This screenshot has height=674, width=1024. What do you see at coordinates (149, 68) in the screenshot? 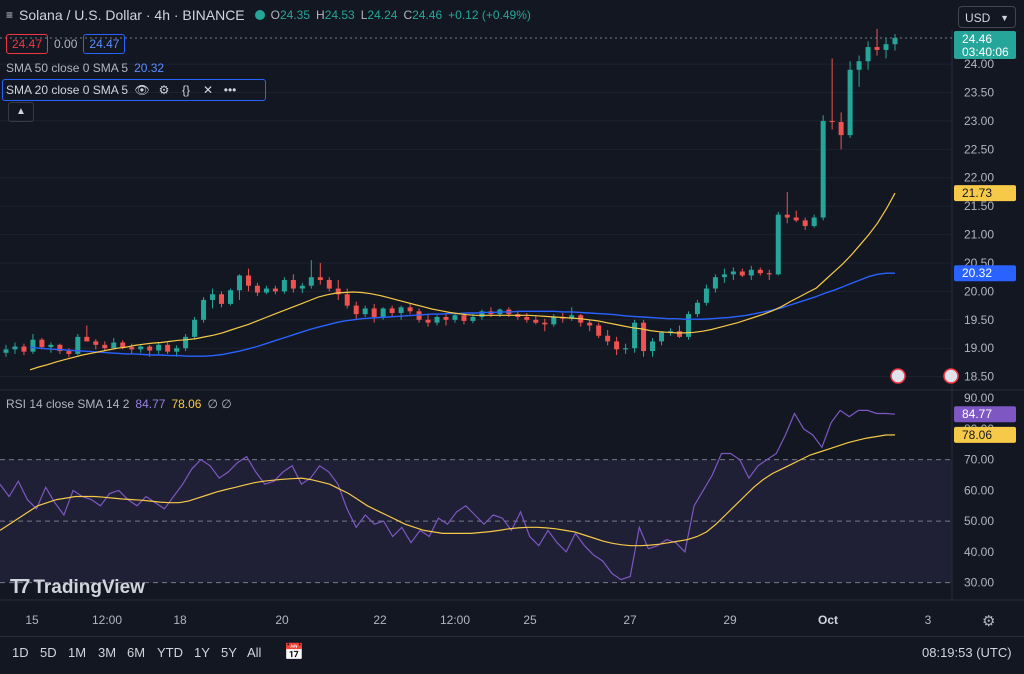
I see `sma50-value: 20.32` at bounding box center [149, 68].